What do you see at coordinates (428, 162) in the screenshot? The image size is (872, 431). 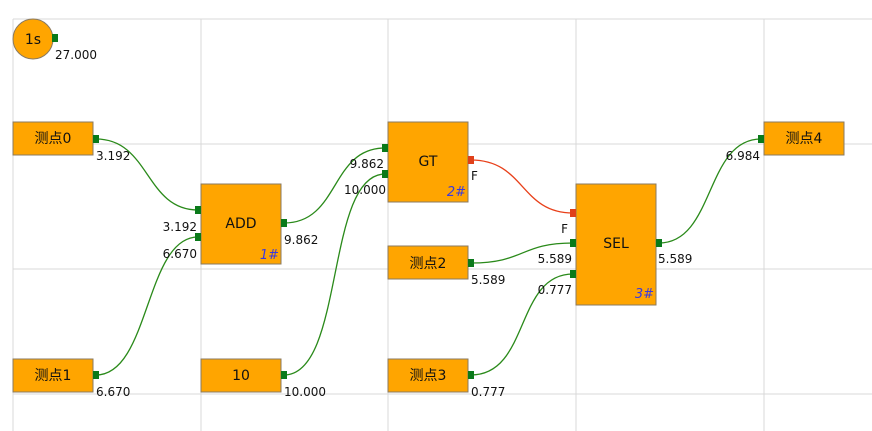 I see `node-label: GT` at bounding box center [428, 162].